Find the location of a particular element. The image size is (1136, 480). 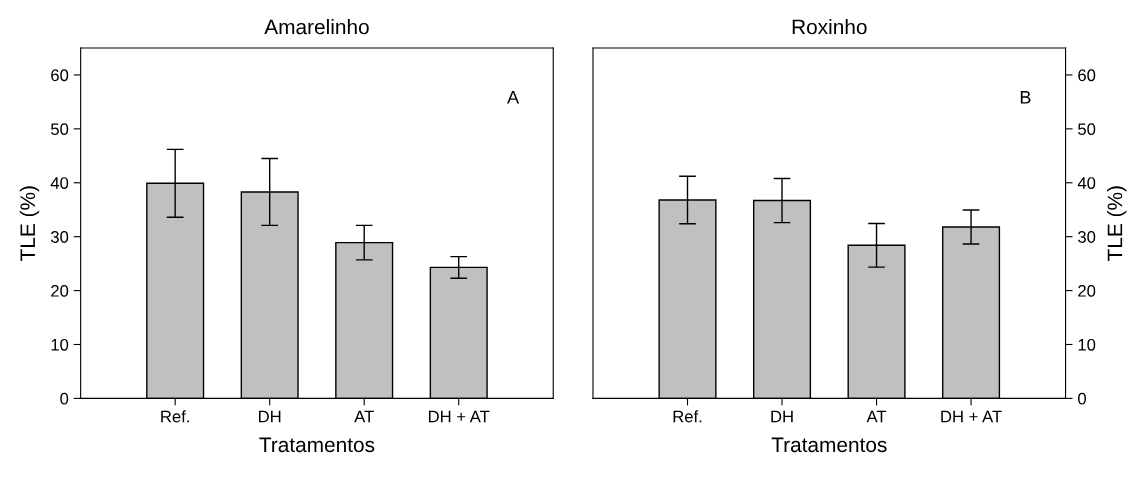

y-tick-label: 10 is located at coordinates (60, 344).